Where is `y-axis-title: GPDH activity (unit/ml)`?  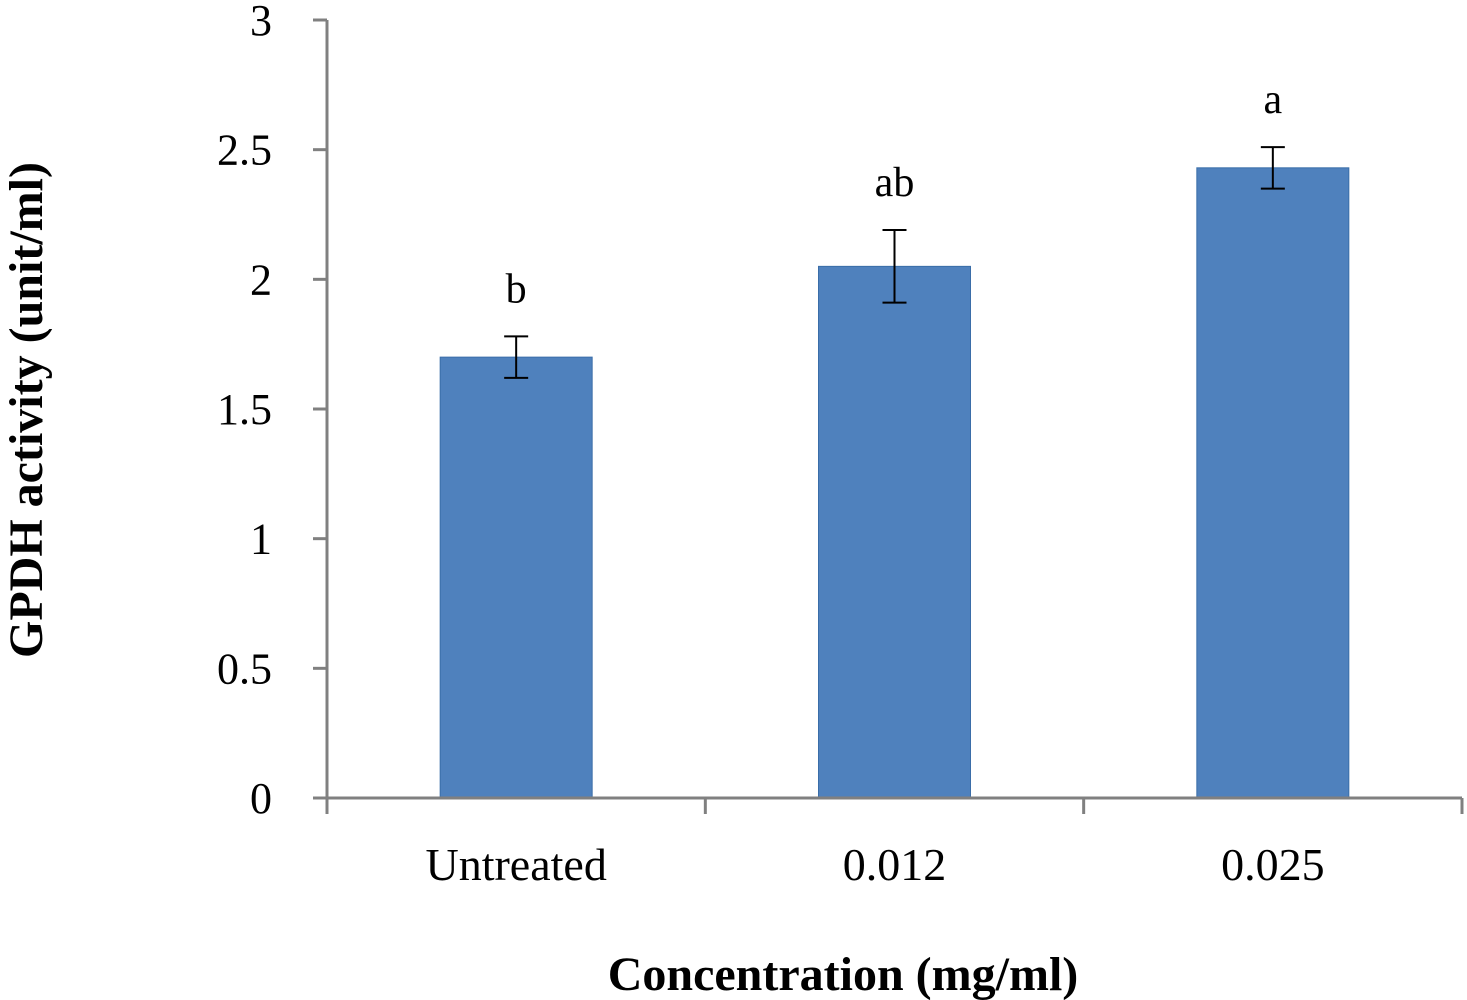
y-axis-title: GPDH activity (unit/ml) is located at coordinates (26, 410).